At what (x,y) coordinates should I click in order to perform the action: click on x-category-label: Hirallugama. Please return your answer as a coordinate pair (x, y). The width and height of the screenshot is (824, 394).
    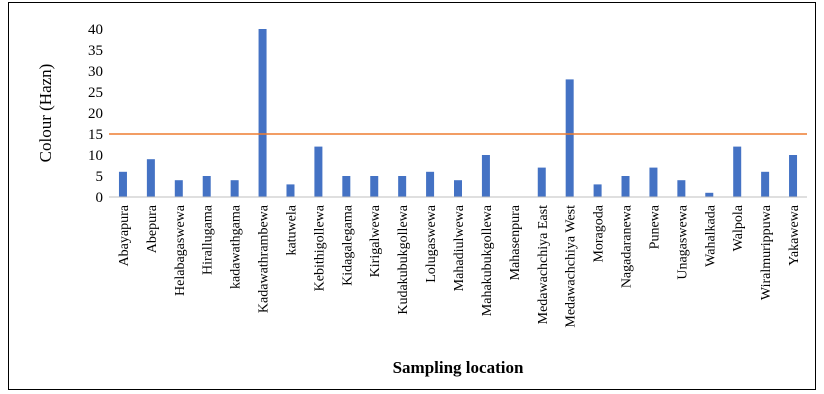
    Looking at the image, I should click on (208, 239).